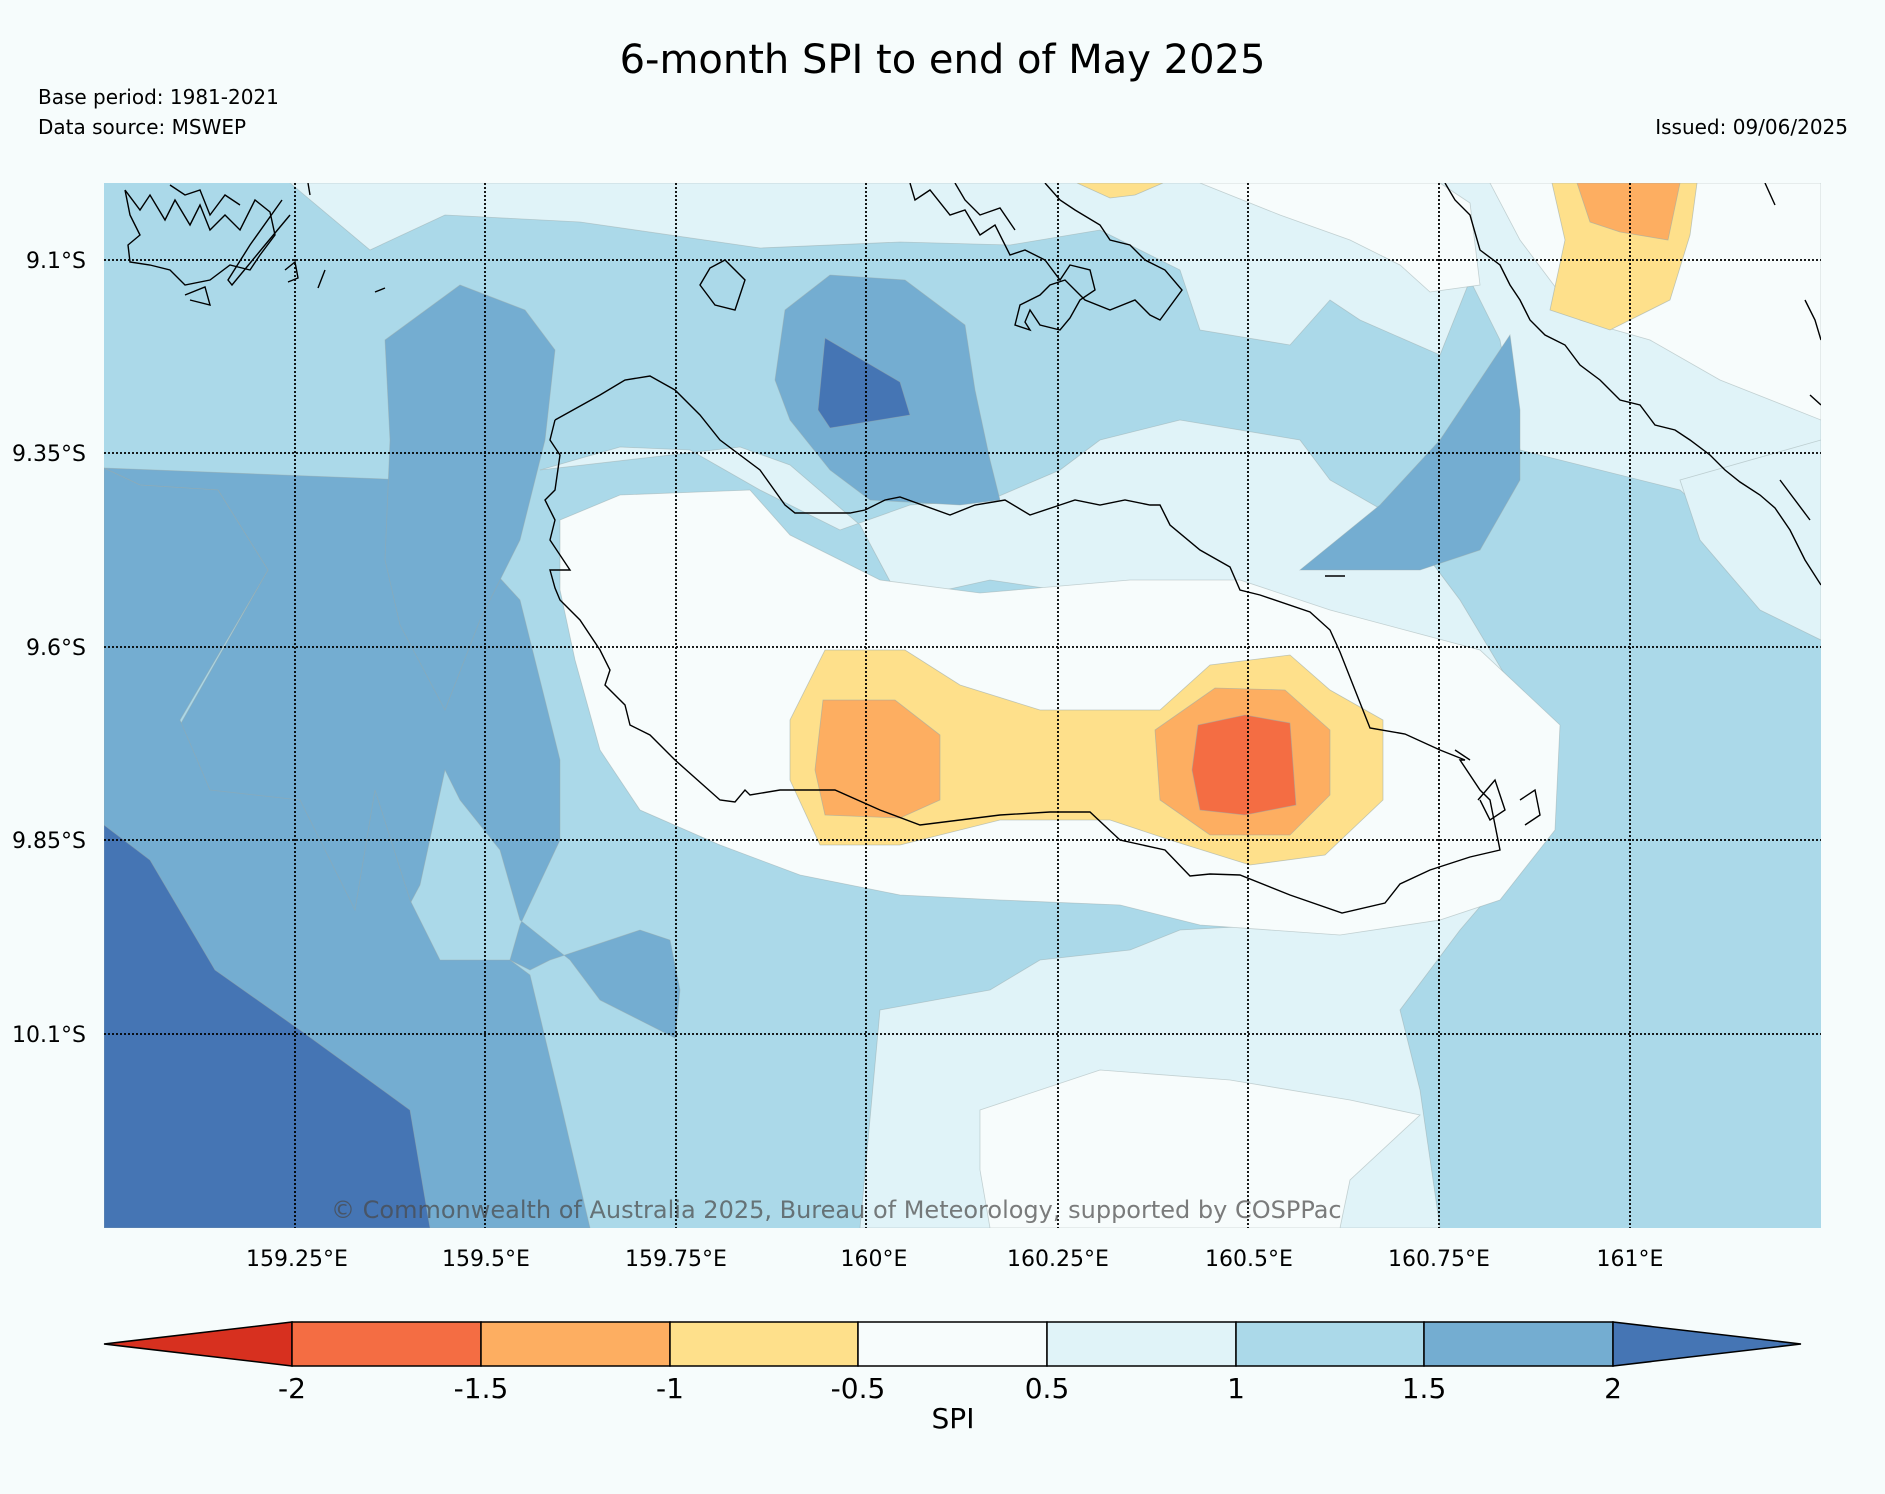  Describe the element at coordinates (1613, 1388) in the screenshot. I see `colorbar-tick-label: 2` at that location.